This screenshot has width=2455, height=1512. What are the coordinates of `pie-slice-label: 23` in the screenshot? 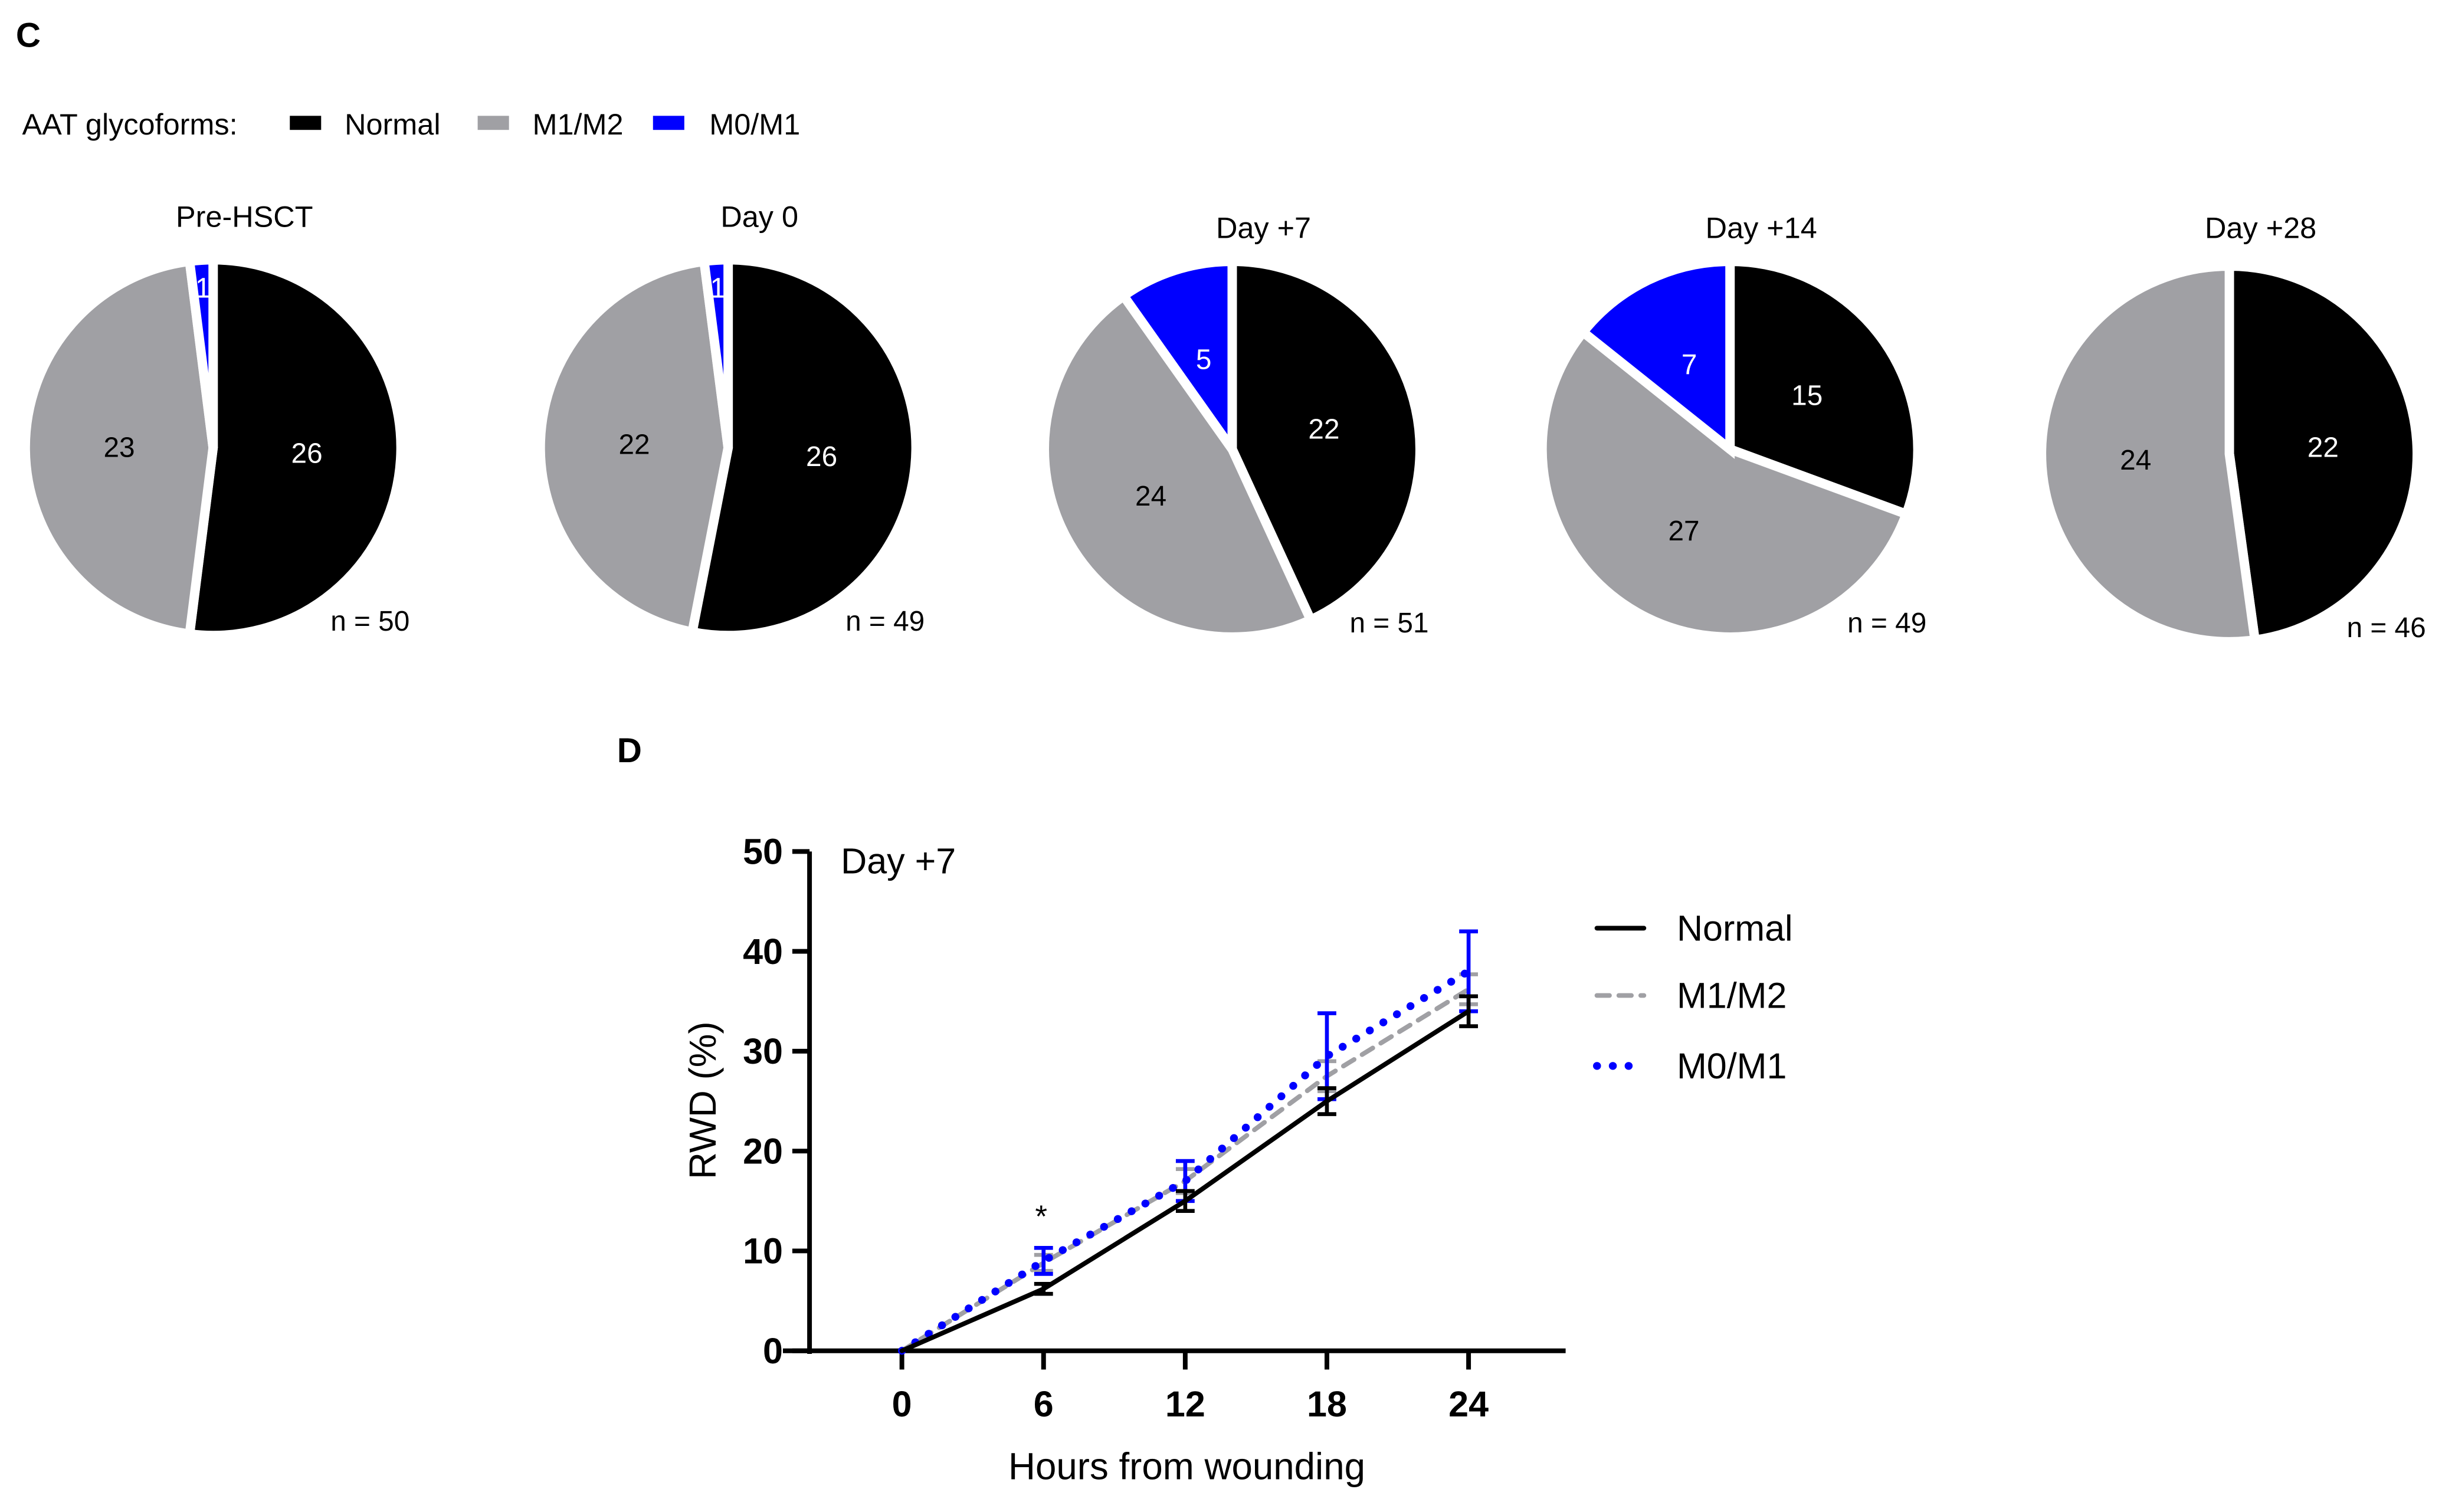 It's located at (119, 448).